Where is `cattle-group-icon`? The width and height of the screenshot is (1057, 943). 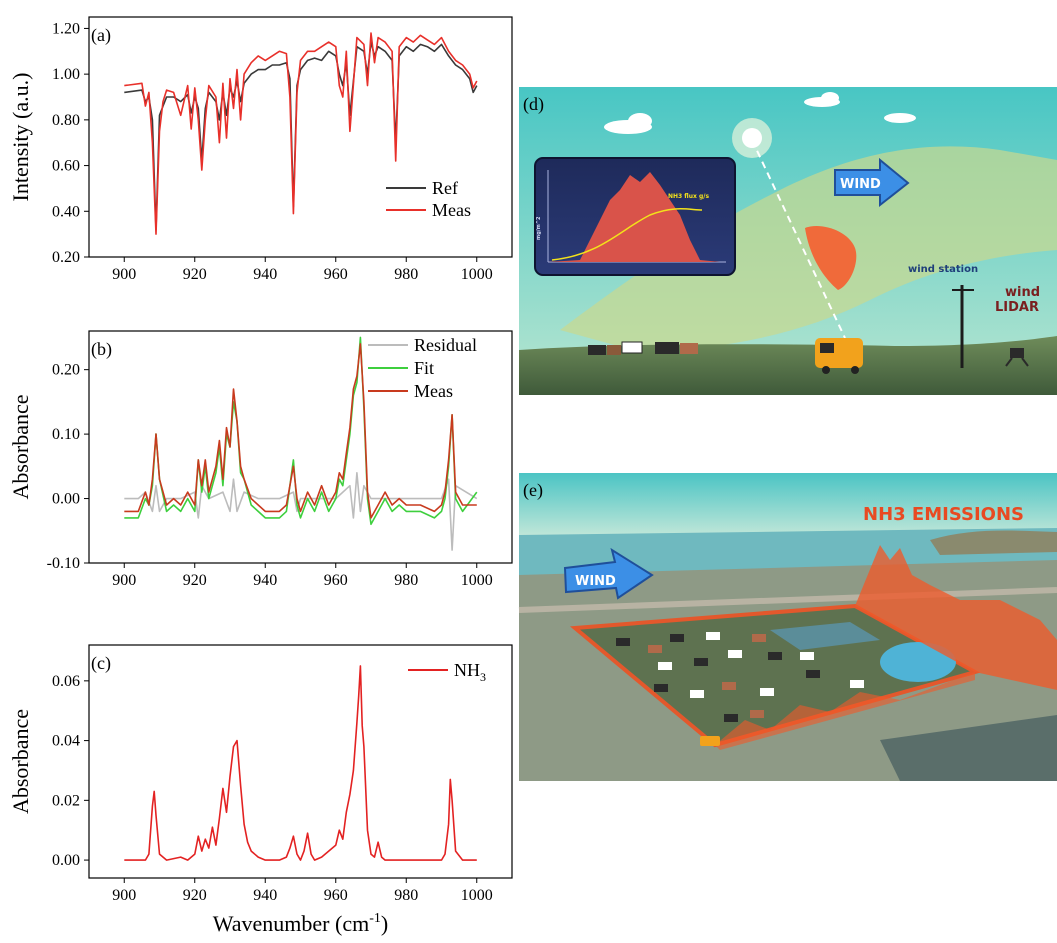
cattle-group-icon is located at coordinates (740, 677).